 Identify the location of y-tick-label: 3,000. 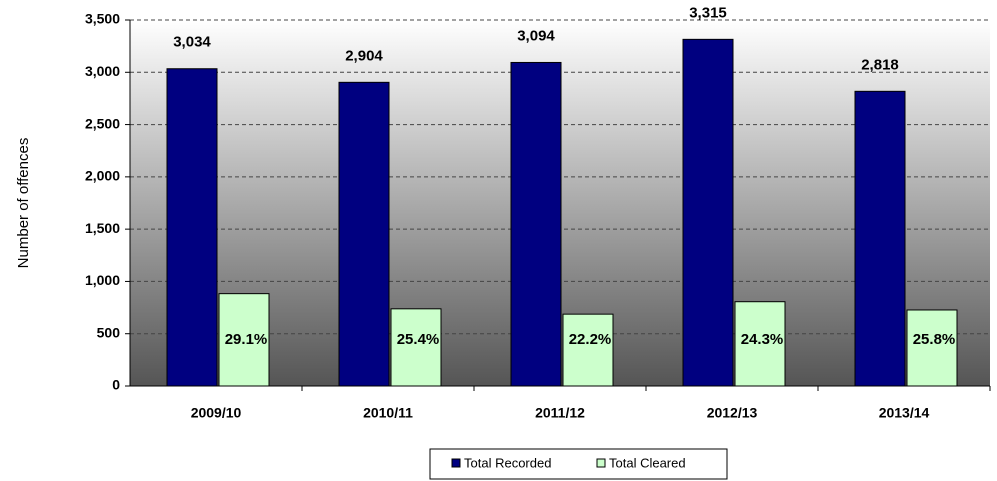
(102, 71).